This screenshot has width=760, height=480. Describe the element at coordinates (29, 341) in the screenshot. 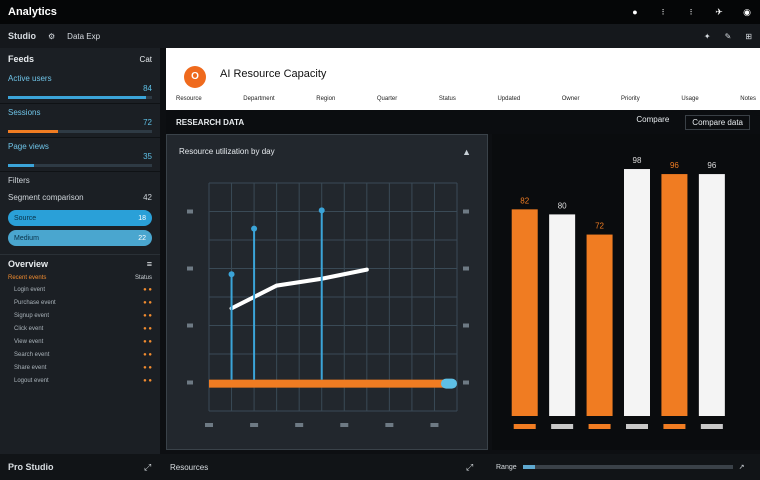

I see `list-item-name: View event` at that location.